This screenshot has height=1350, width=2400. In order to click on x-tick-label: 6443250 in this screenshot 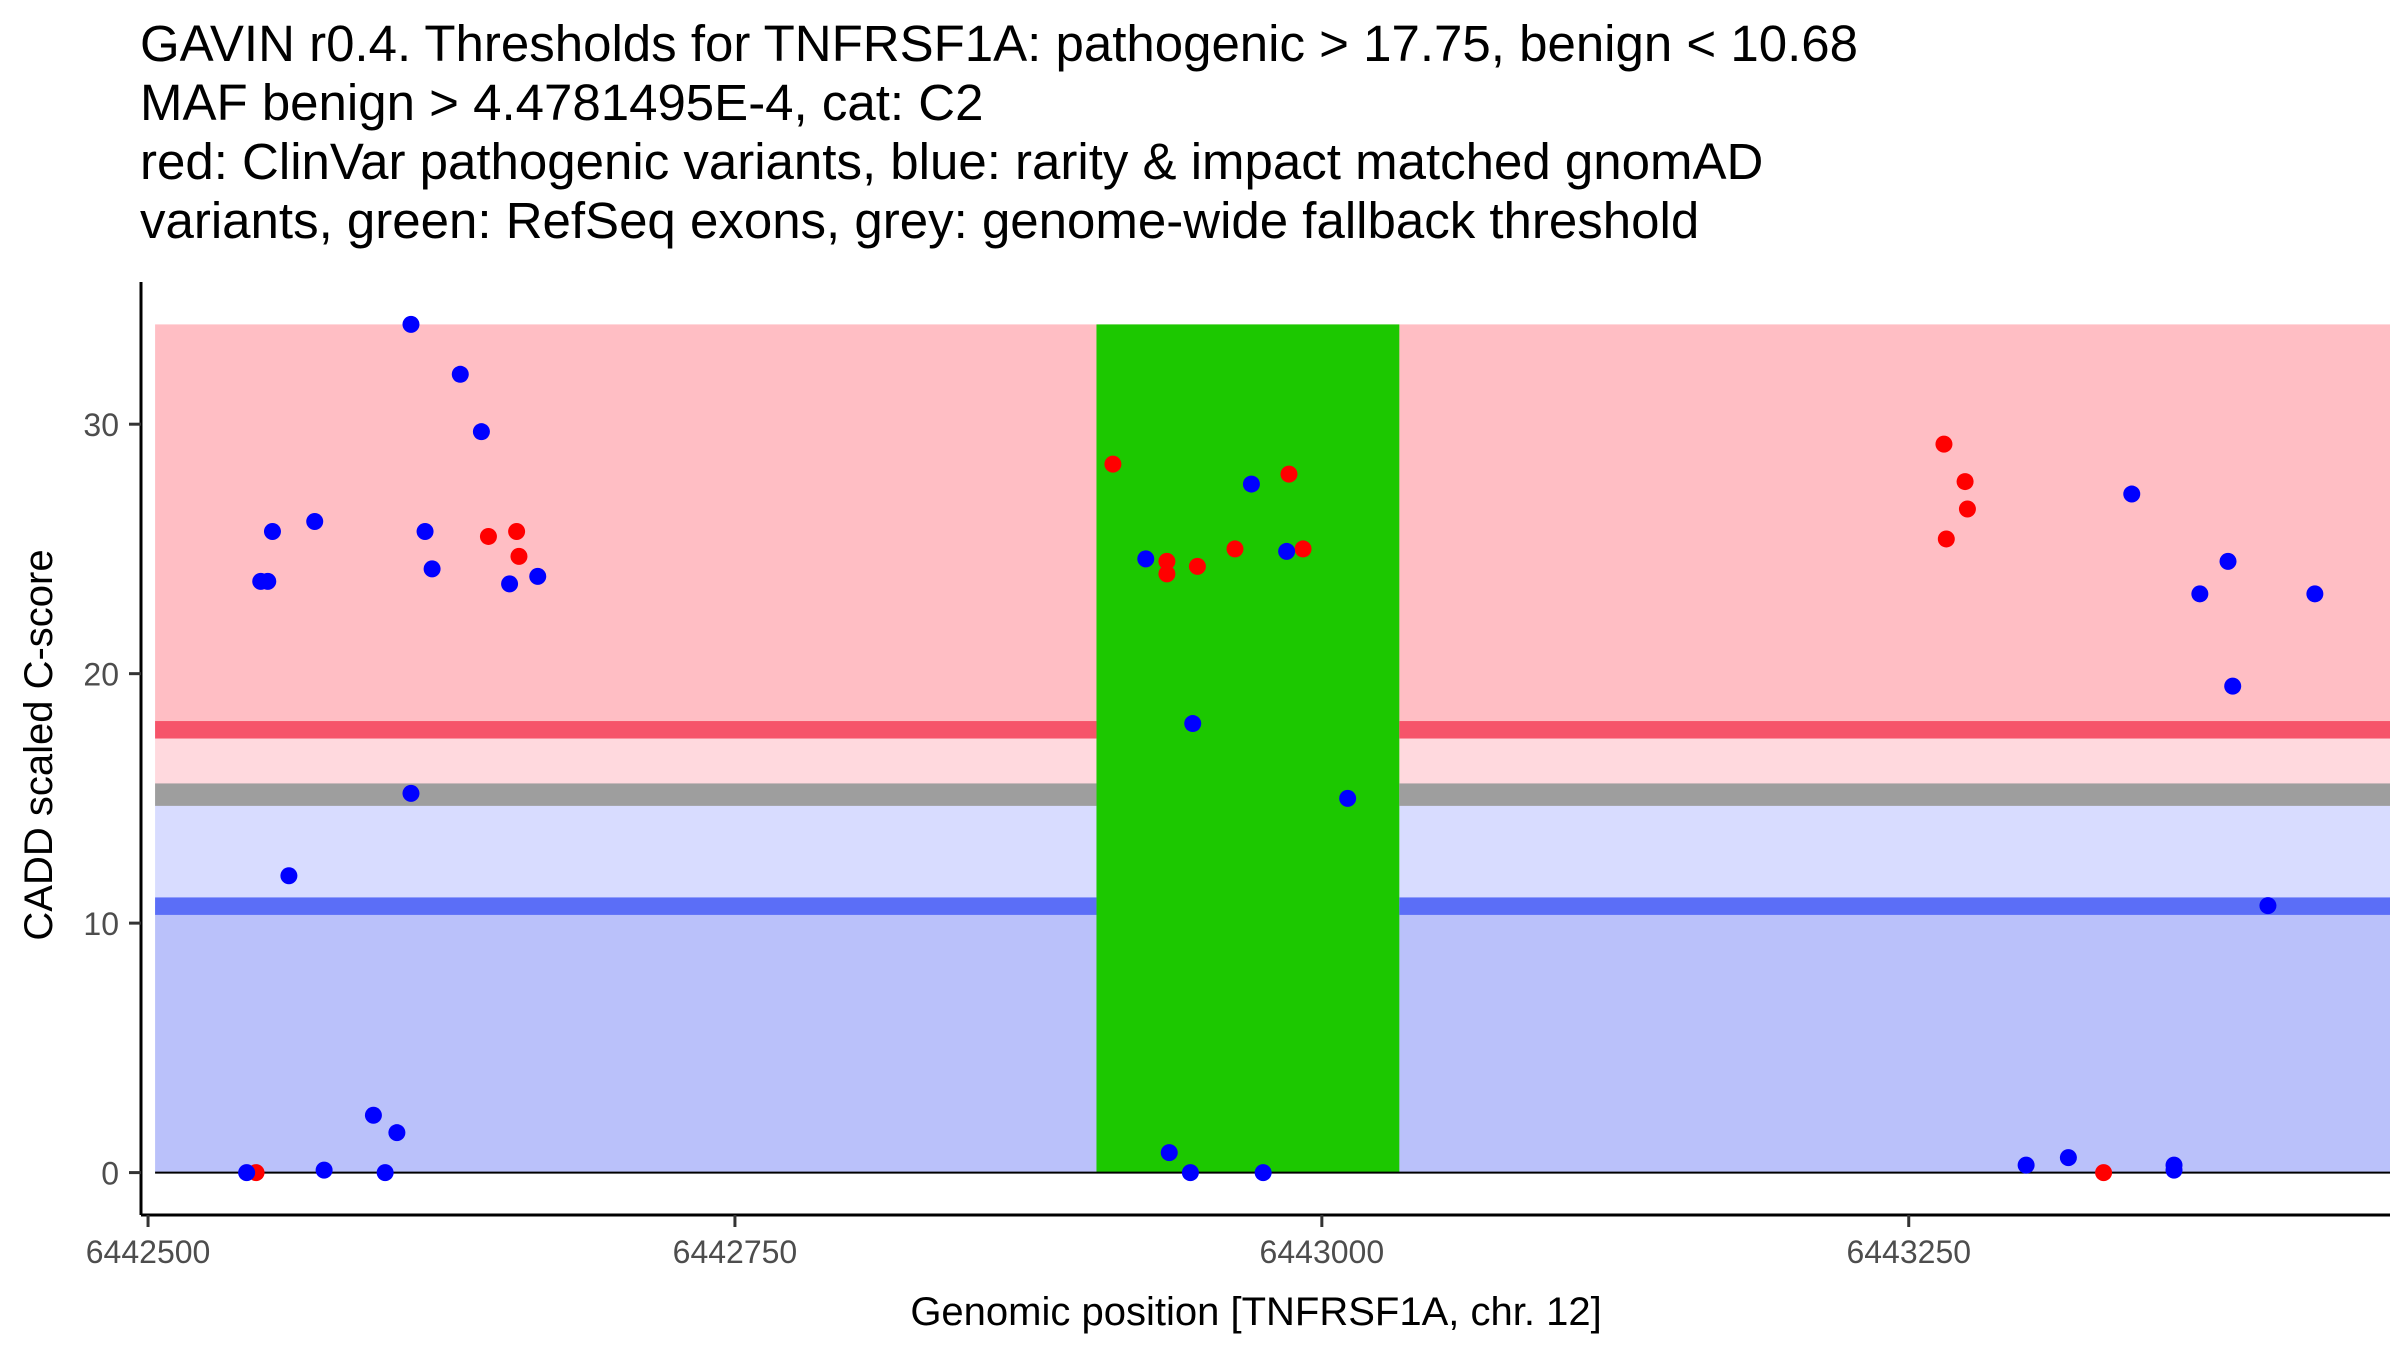, I will do `click(1908, 1252)`.